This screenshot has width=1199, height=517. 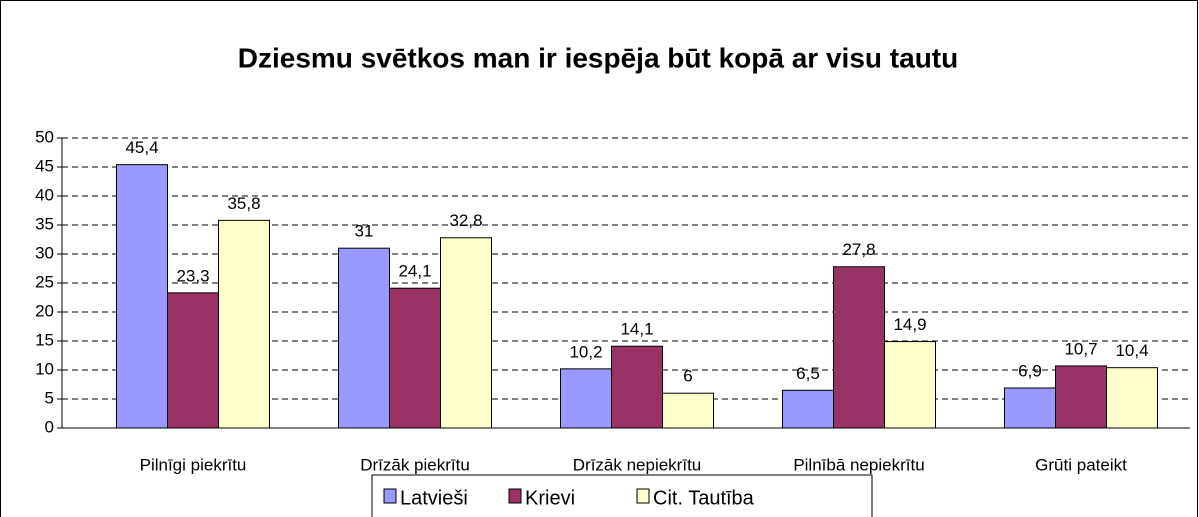 What do you see at coordinates (44, 281) in the screenshot?
I see `y-tick-label: 25` at bounding box center [44, 281].